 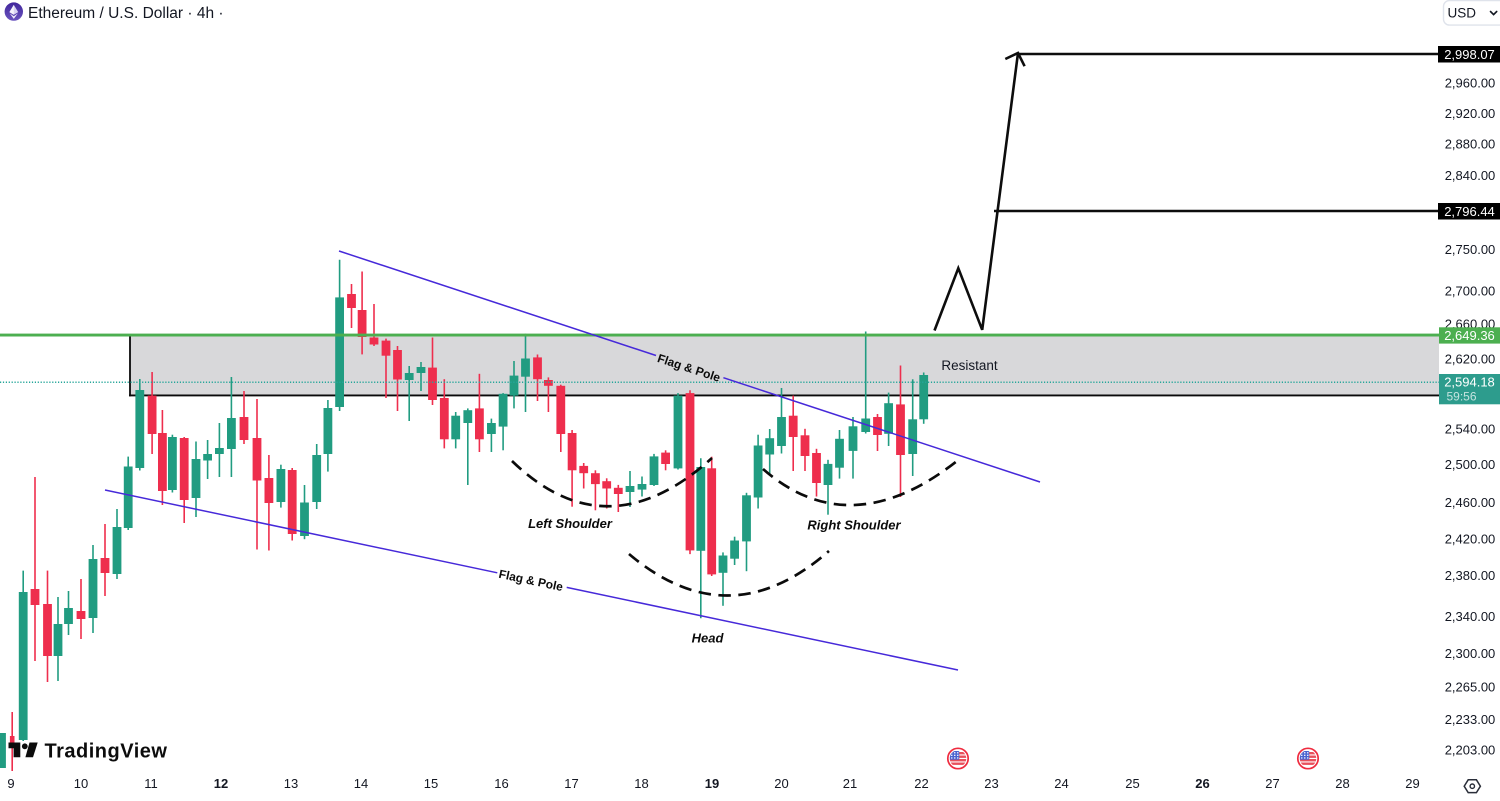 What do you see at coordinates (1469, 381) in the screenshot?
I see `svg-text: 2,594.18` at bounding box center [1469, 381].